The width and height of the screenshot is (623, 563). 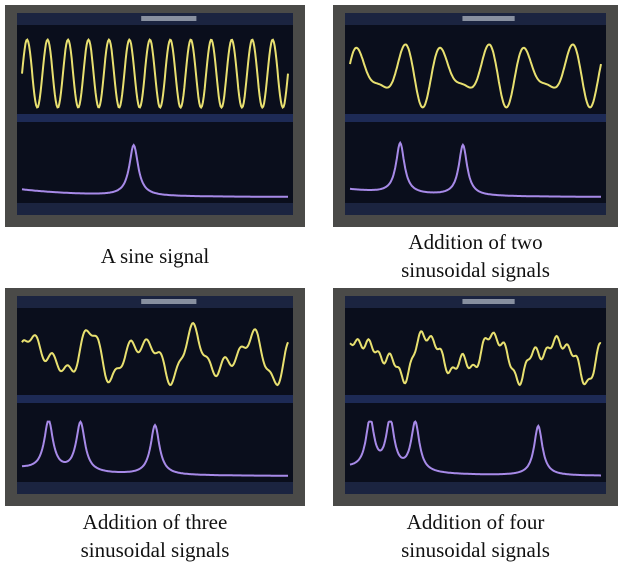 What do you see at coordinates (475, 522) in the screenshot?
I see `caption-line: Addition of four` at bounding box center [475, 522].